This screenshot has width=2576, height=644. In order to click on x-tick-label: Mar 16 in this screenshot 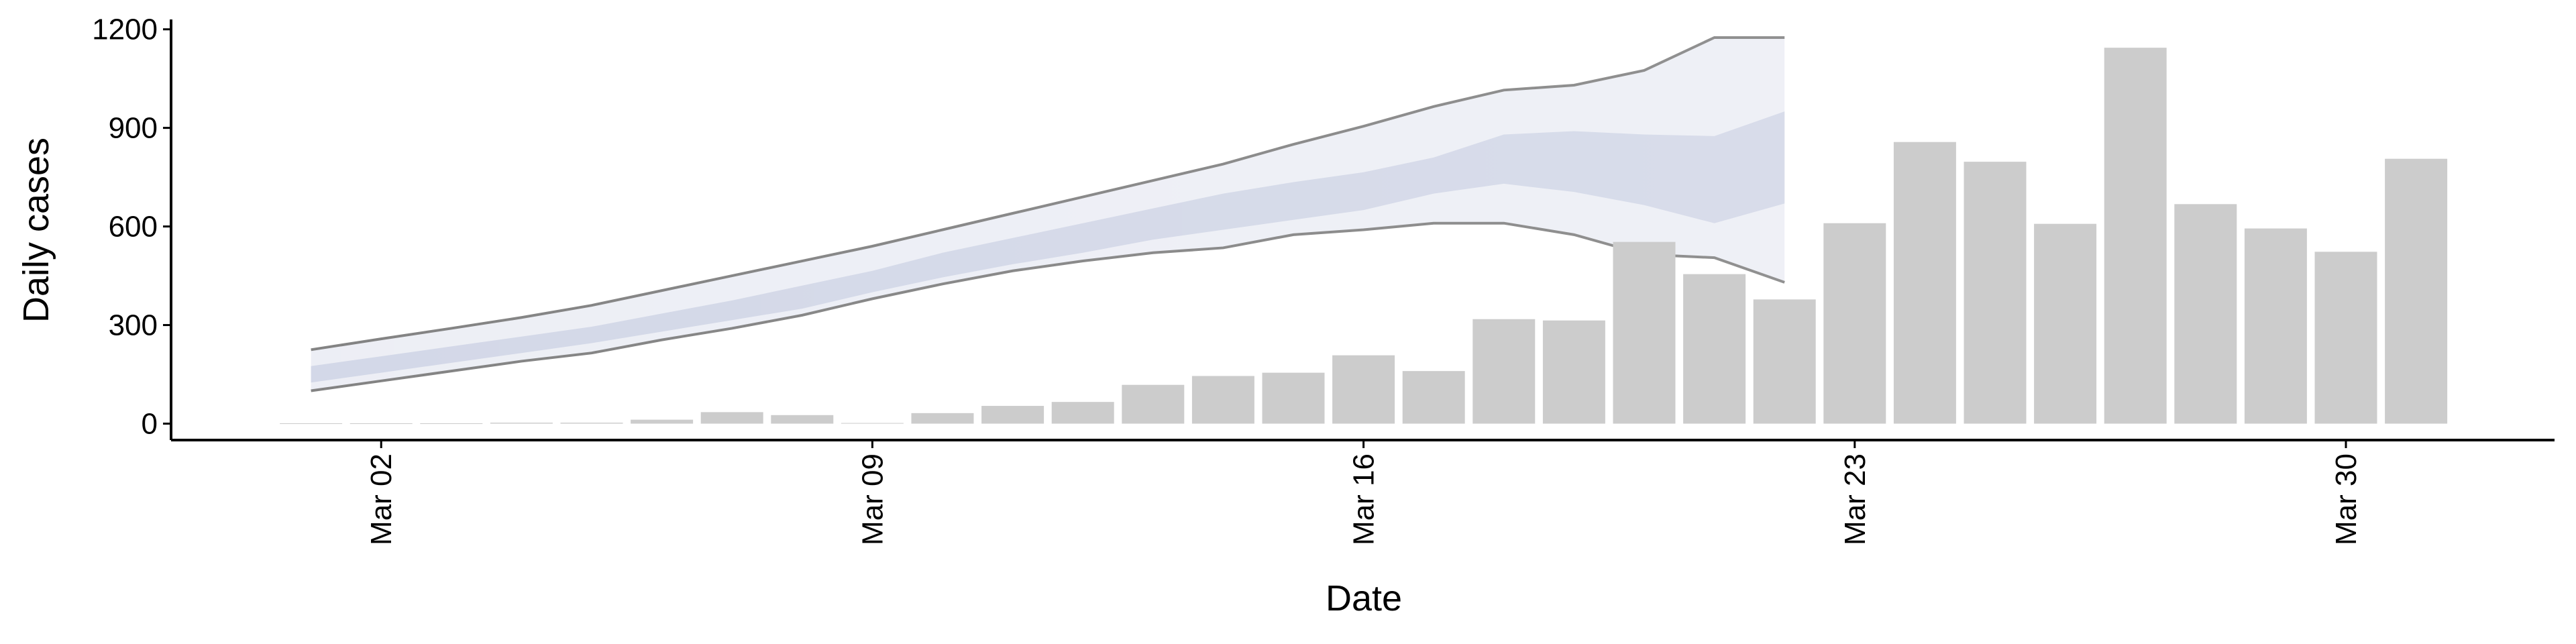, I will do `click(1364, 499)`.